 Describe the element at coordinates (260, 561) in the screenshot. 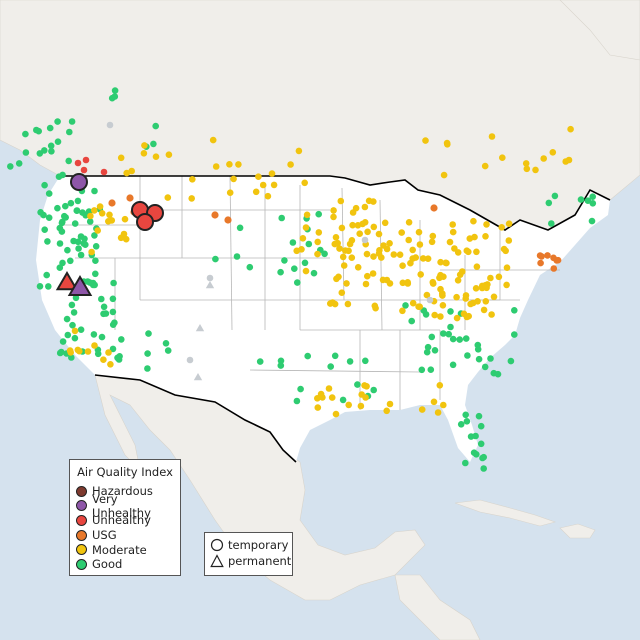

I see `legend-label: permanent` at that location.